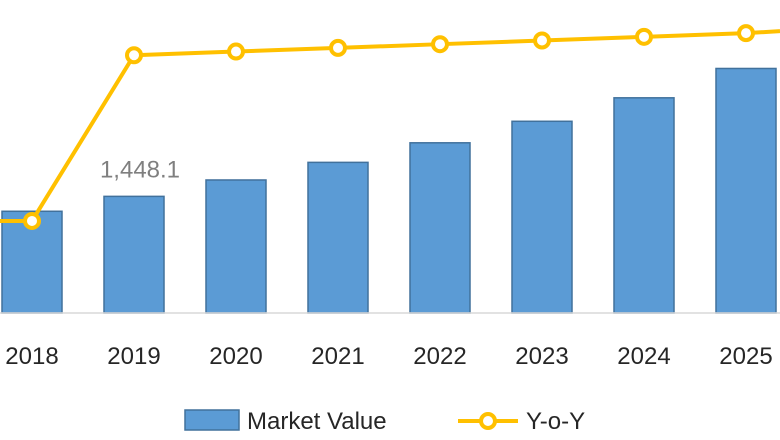 Image resolution: width=780 pixels, height=440 pixels. Describe the element at coordinates (134, 254) in the screenshot. I see `bar-2019` at that location.